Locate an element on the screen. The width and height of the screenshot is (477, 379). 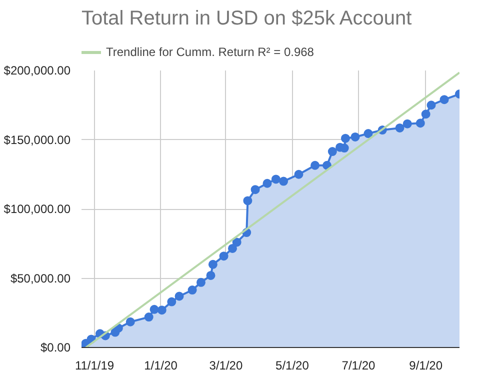
x-tick-label: 3/1/20 is located at coordinates (226, 365).